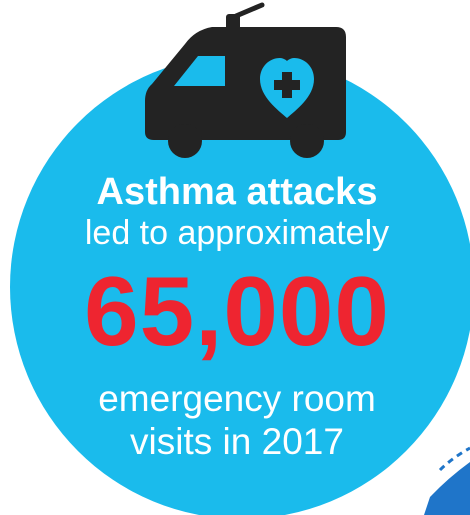 The image size is (470, 515). I want to click on heart-icon, so click(287, 88).